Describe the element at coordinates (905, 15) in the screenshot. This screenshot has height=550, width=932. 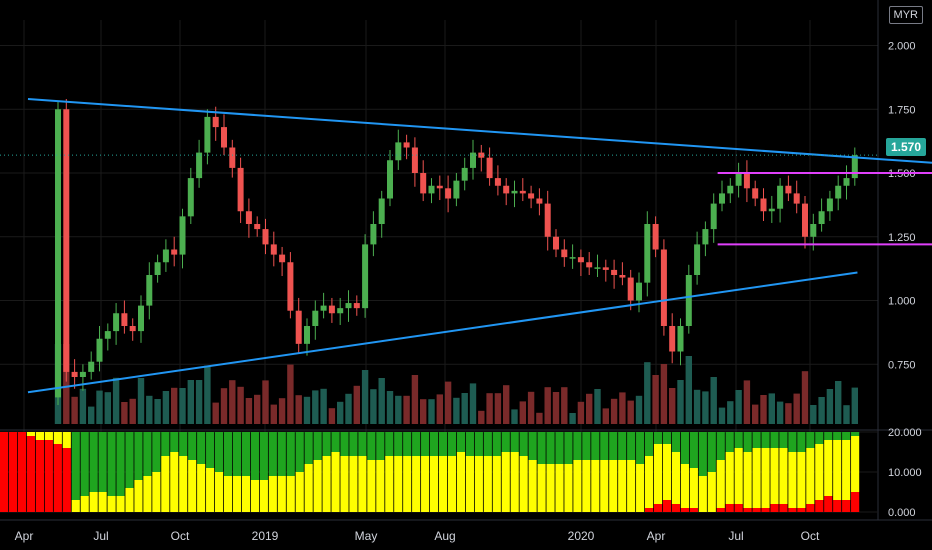
I see `currency-badge: MYR` at that location.